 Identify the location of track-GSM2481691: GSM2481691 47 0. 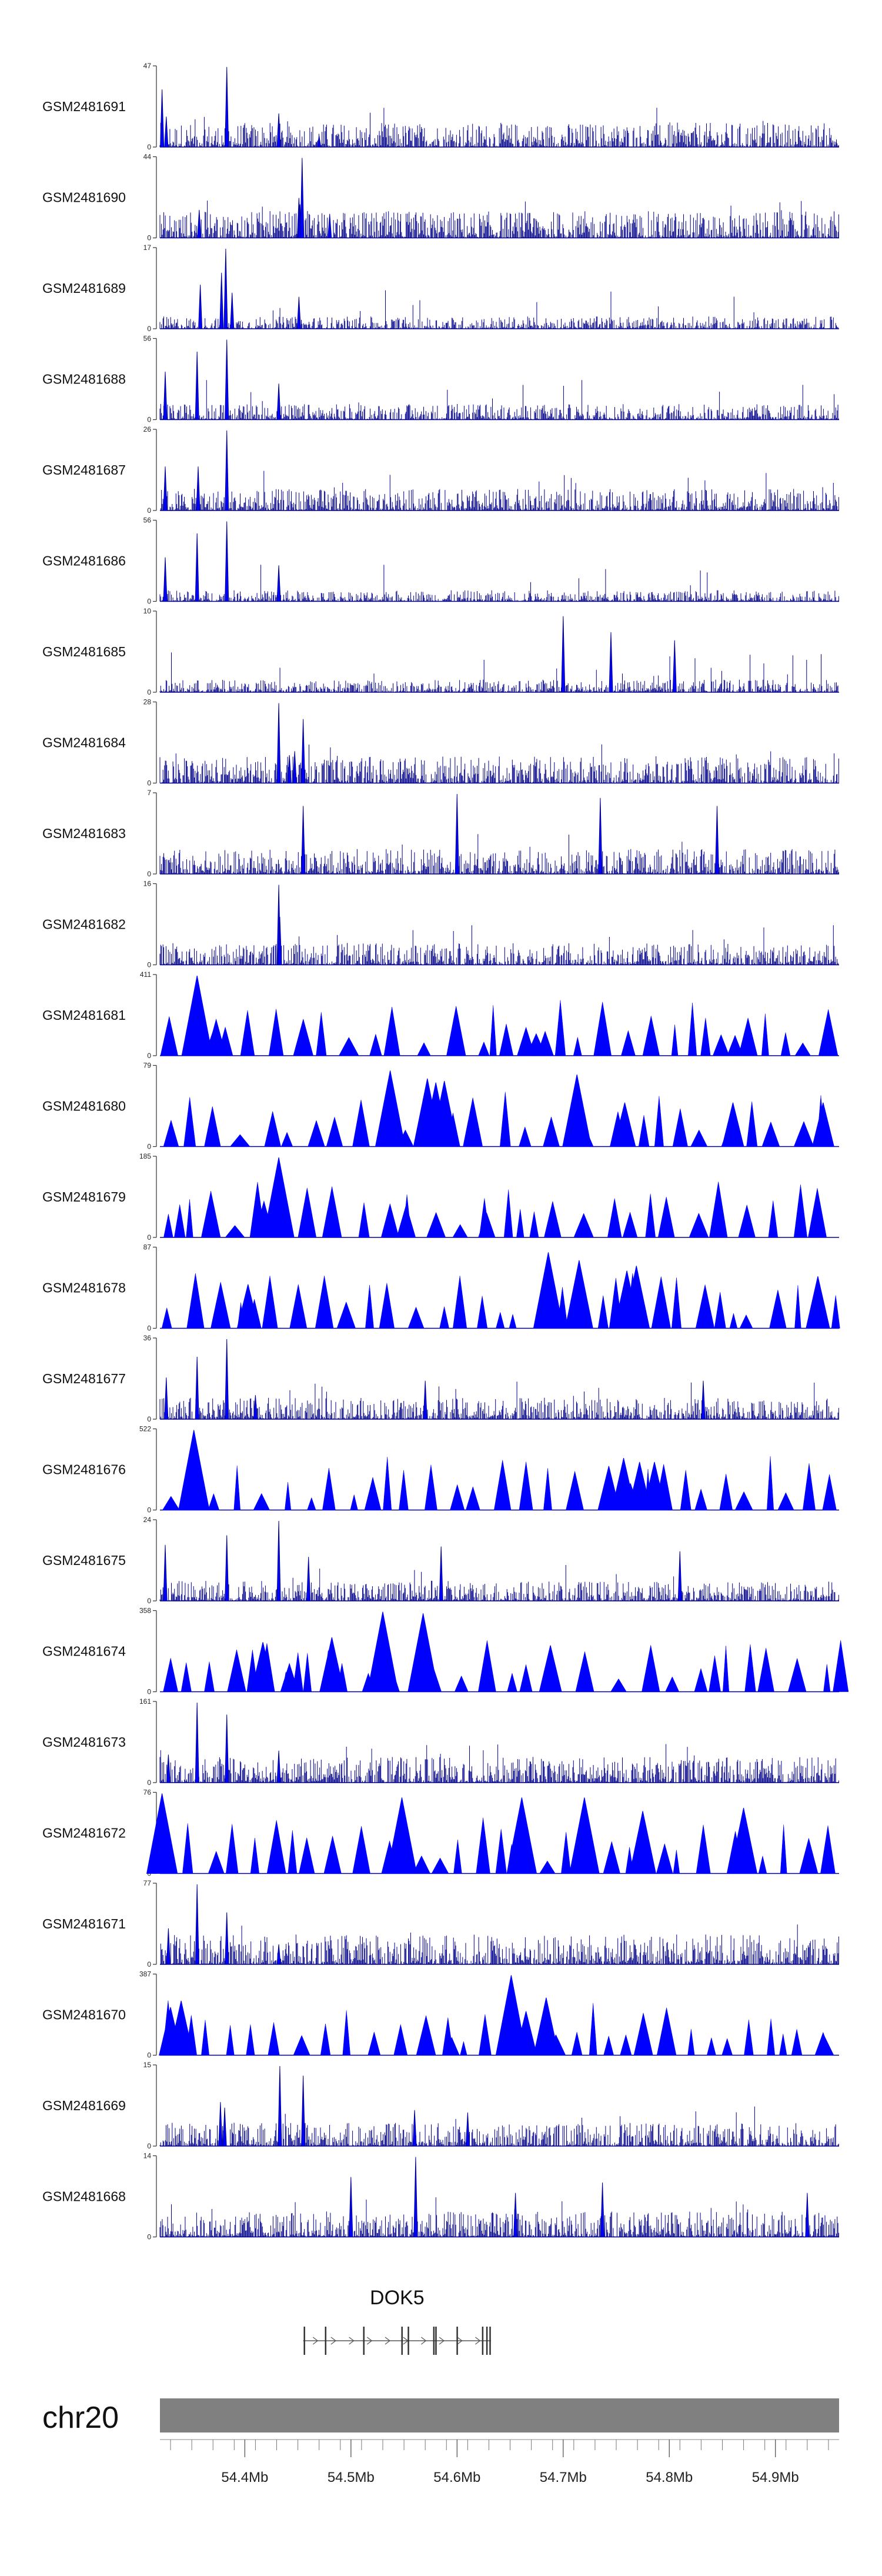
(440, 106).